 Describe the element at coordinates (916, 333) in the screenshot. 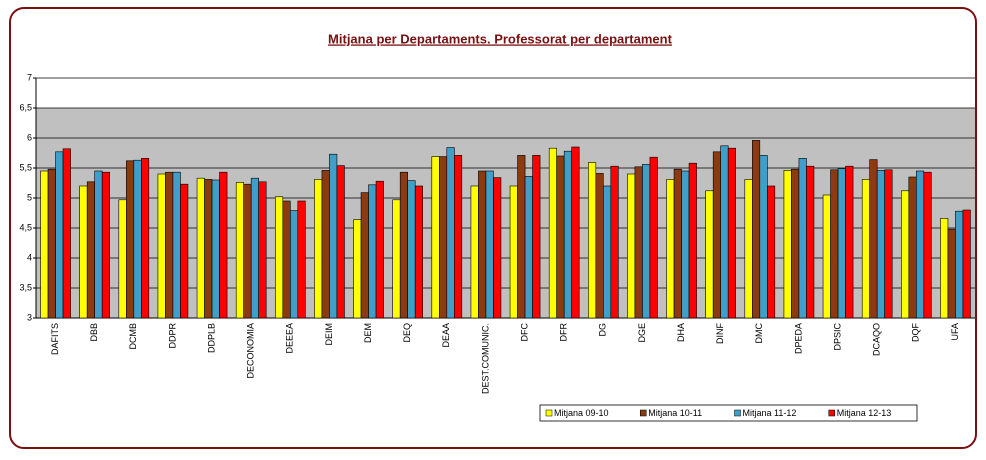

I see `x-tick-label: DQF` at that location.